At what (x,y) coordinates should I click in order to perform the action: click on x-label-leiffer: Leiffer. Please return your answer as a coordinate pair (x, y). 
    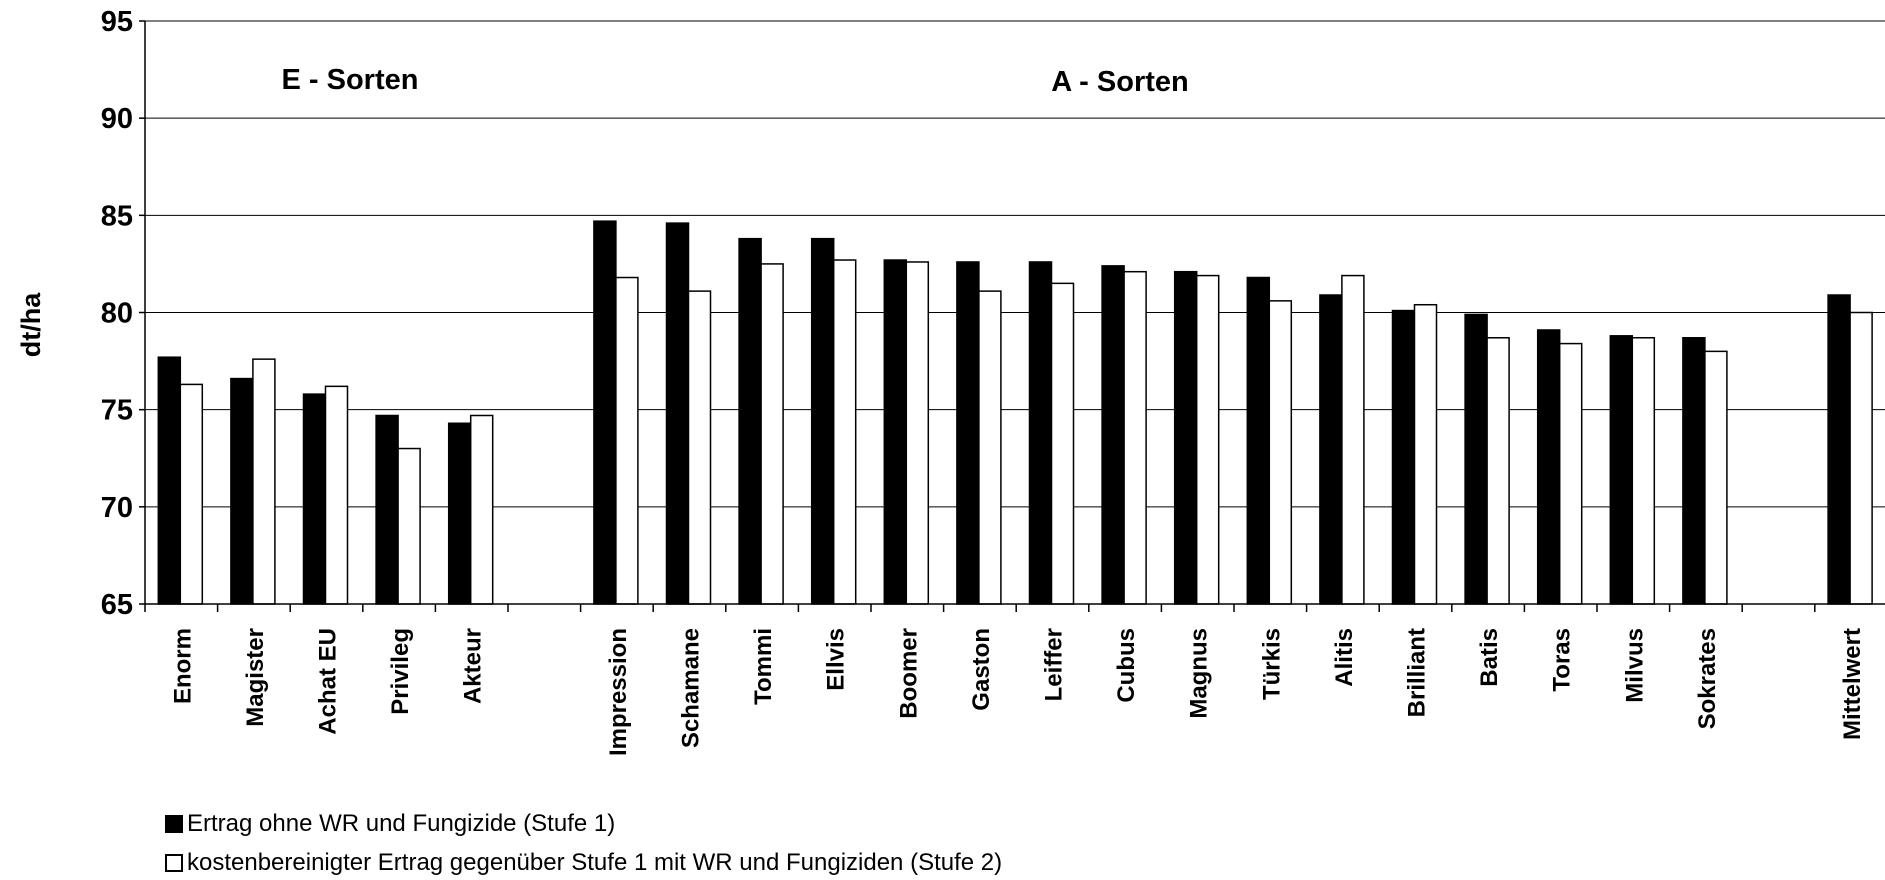
    Looking at the image, I should click on (1054, 664).